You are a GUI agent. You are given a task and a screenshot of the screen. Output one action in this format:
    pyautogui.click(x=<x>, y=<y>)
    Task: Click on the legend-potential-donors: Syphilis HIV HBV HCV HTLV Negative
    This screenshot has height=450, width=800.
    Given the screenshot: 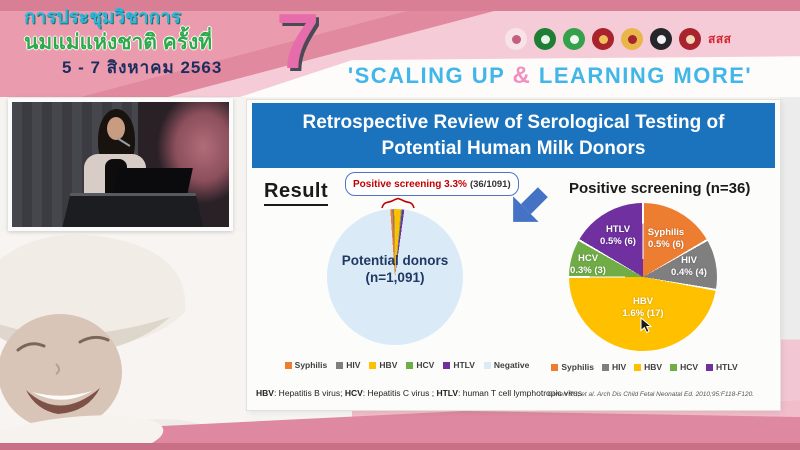 What is the action you would take?
    pyautogui.click(x=407, y=365)
    